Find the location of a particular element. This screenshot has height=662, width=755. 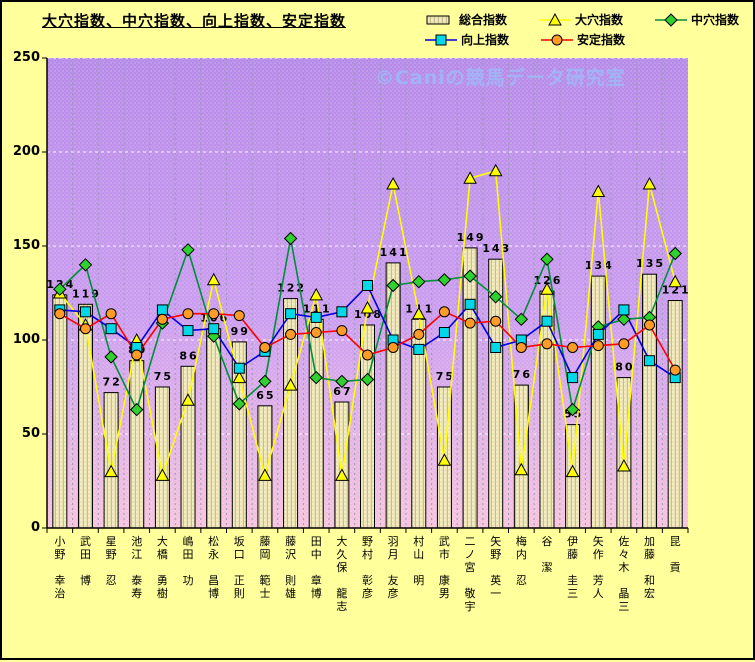

y-tick-label: 100 is located at coordinates (26, 339).